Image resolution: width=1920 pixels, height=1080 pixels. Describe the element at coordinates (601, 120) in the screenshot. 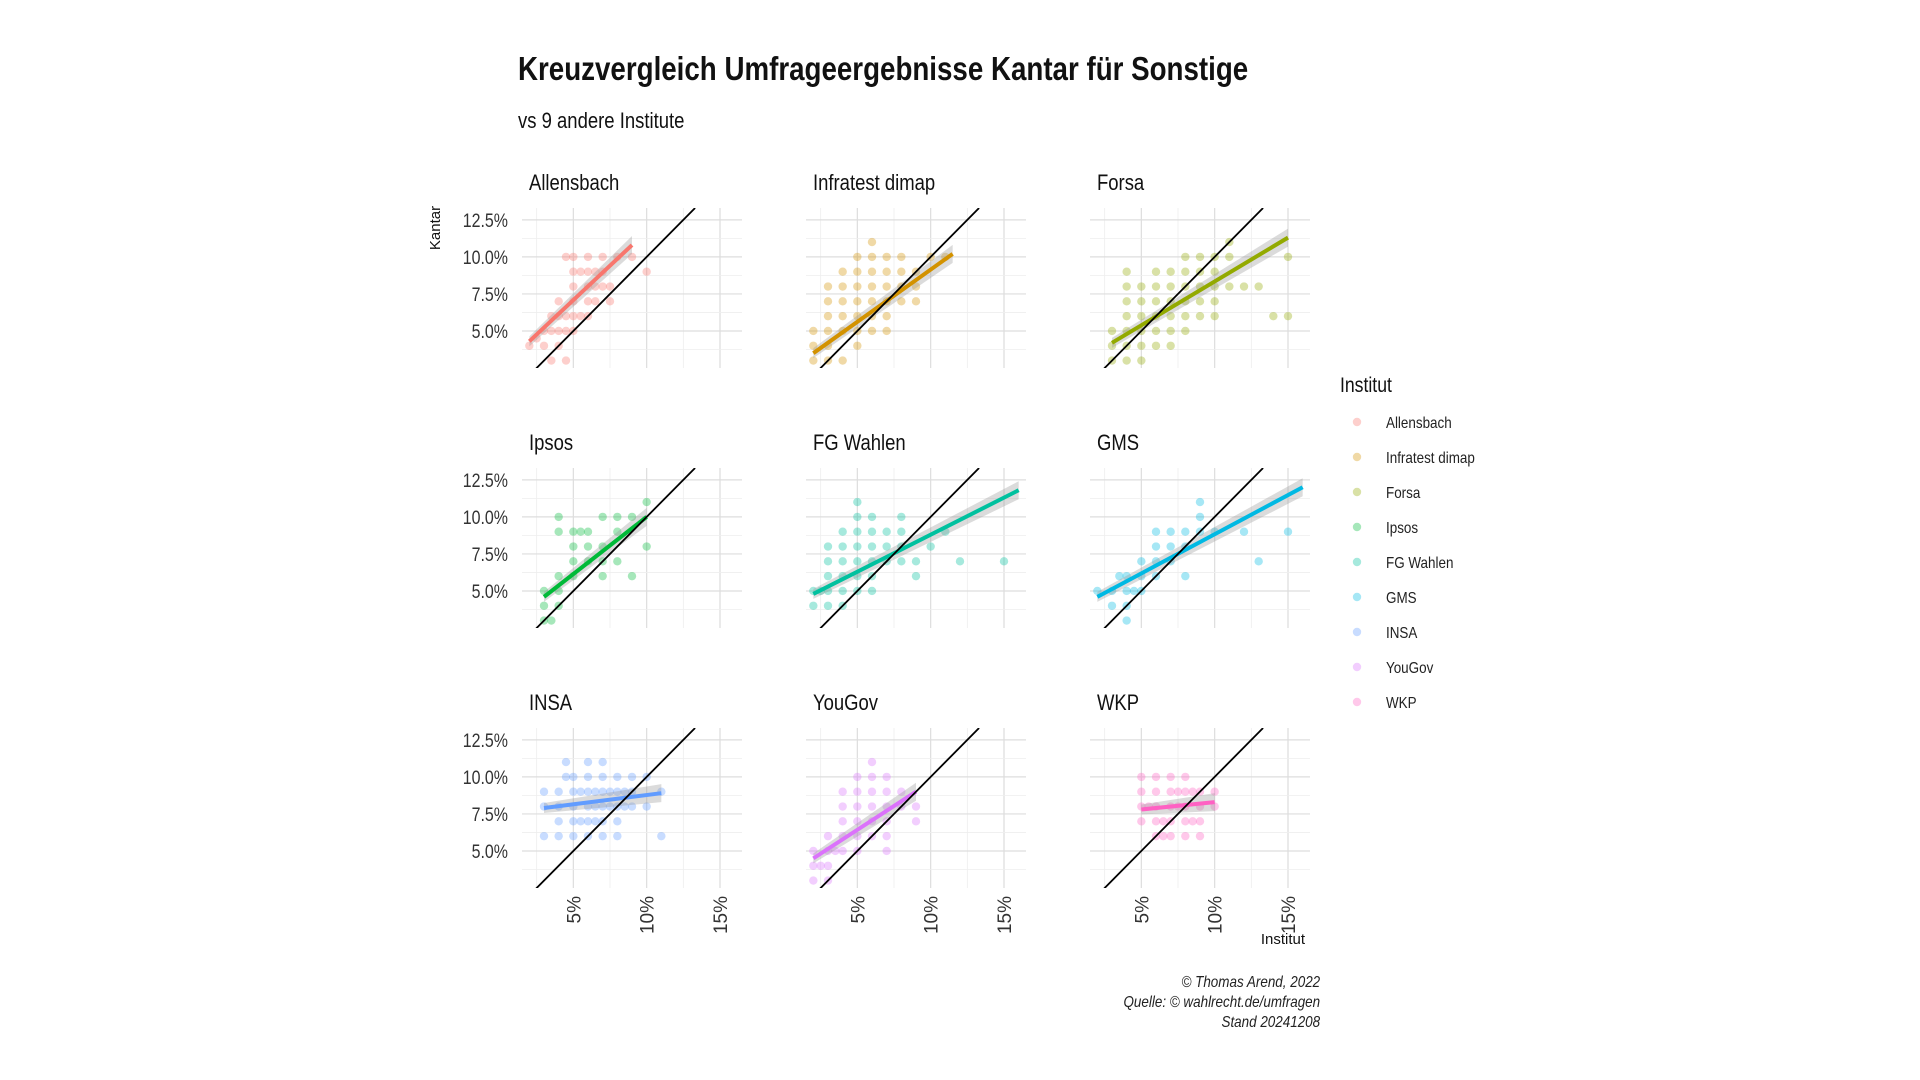

I see `chart-subtitle: vs 9 andere Institute` at that location.